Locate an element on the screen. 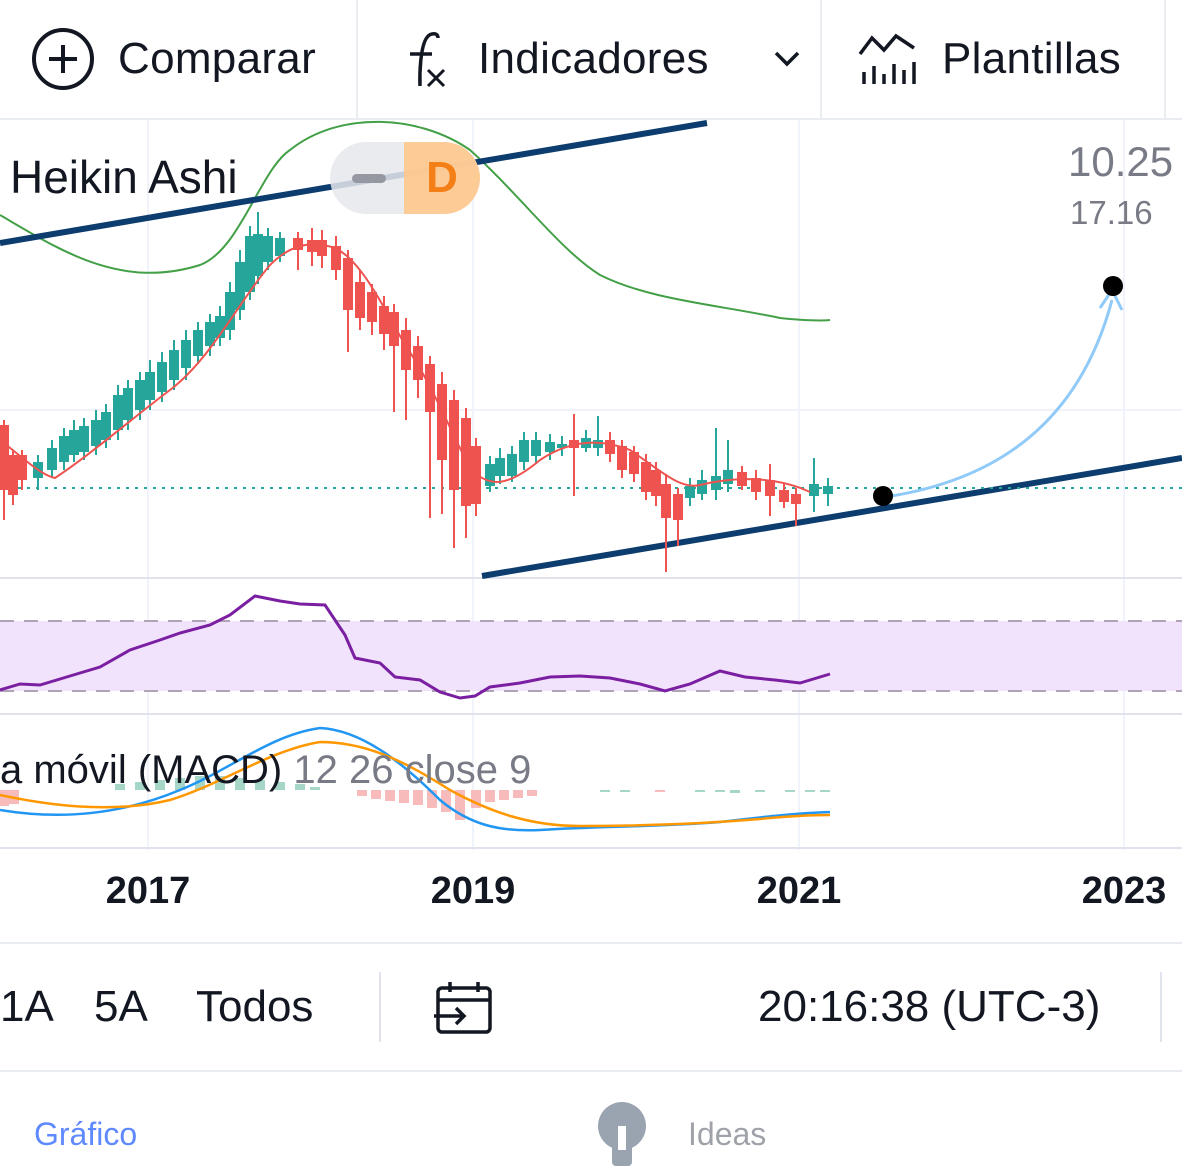 The image size is (1182, 1170). year-label: 2017 is located at coordinates (148, 891).